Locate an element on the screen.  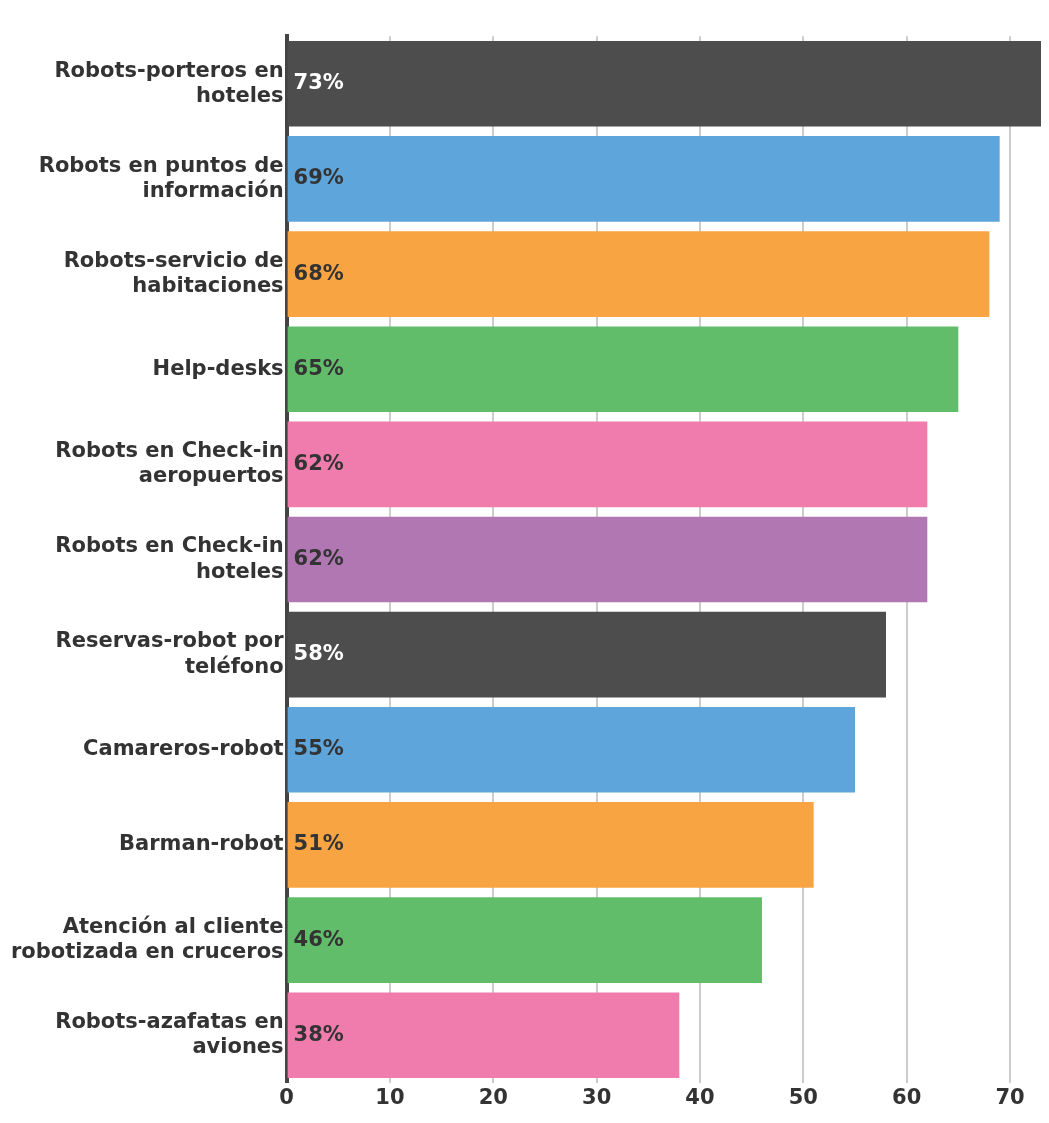
y-tick-label: Reservas-robot por teléfono is located at coordinates (170, 653).